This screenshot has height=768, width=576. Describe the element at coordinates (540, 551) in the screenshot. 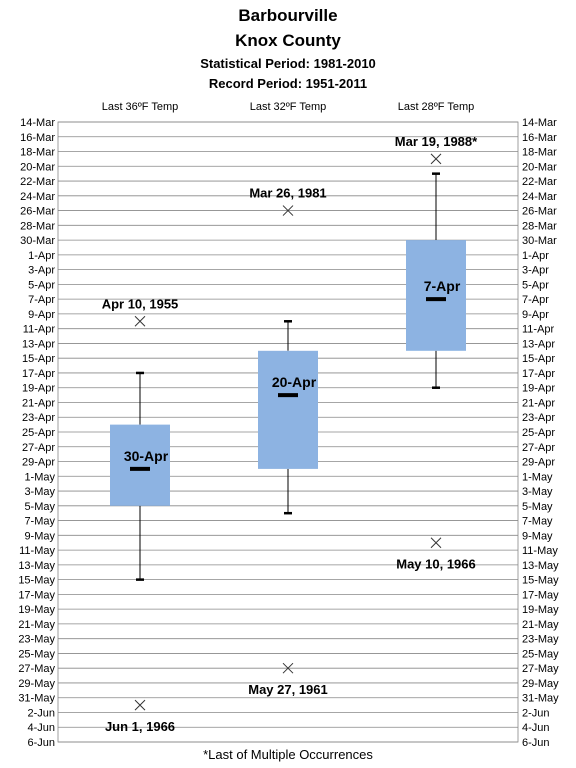

I see `y-tick-label-right: 11-May` at that location.